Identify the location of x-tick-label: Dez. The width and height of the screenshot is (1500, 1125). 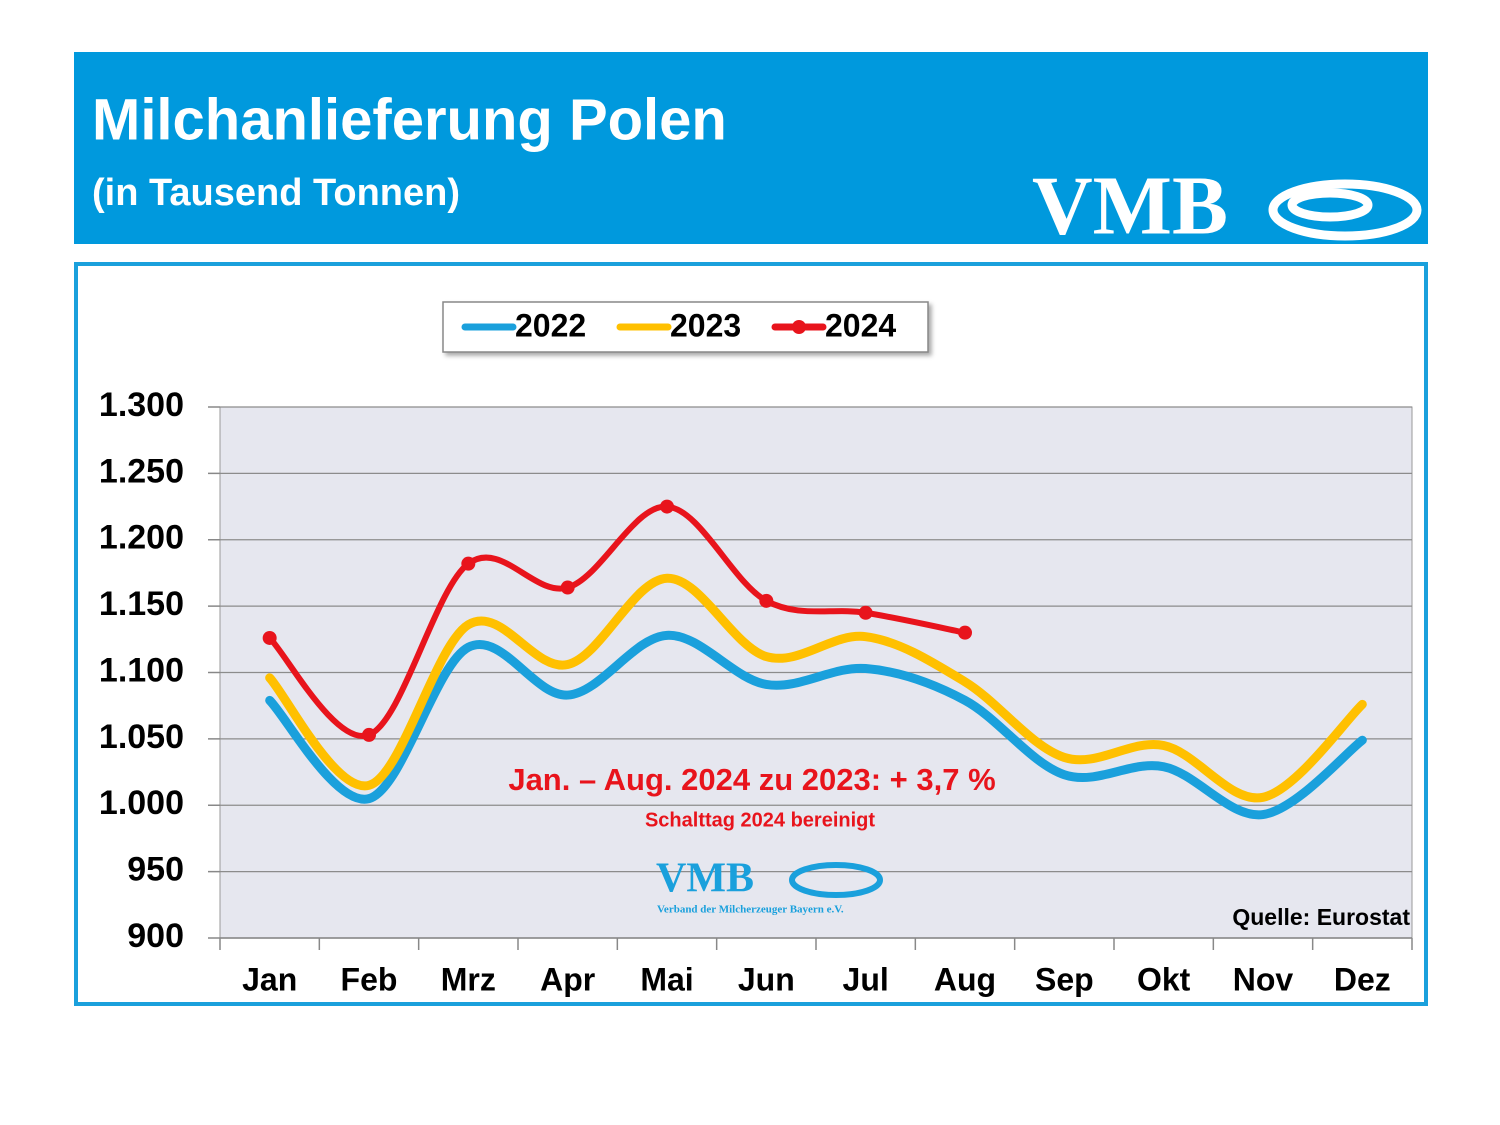
(1362, 979).